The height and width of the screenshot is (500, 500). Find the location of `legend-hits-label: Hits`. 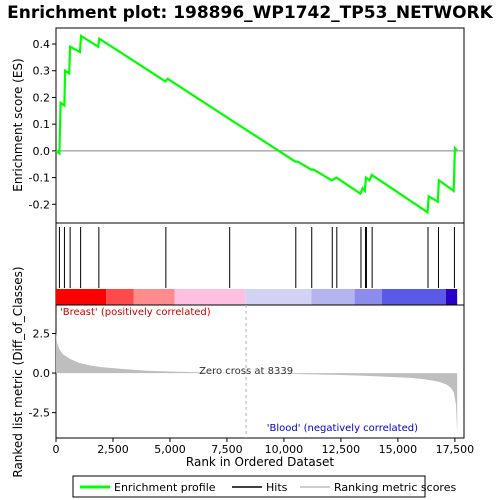

legend-hits-label: Hits is located at coordinates (277, 487).